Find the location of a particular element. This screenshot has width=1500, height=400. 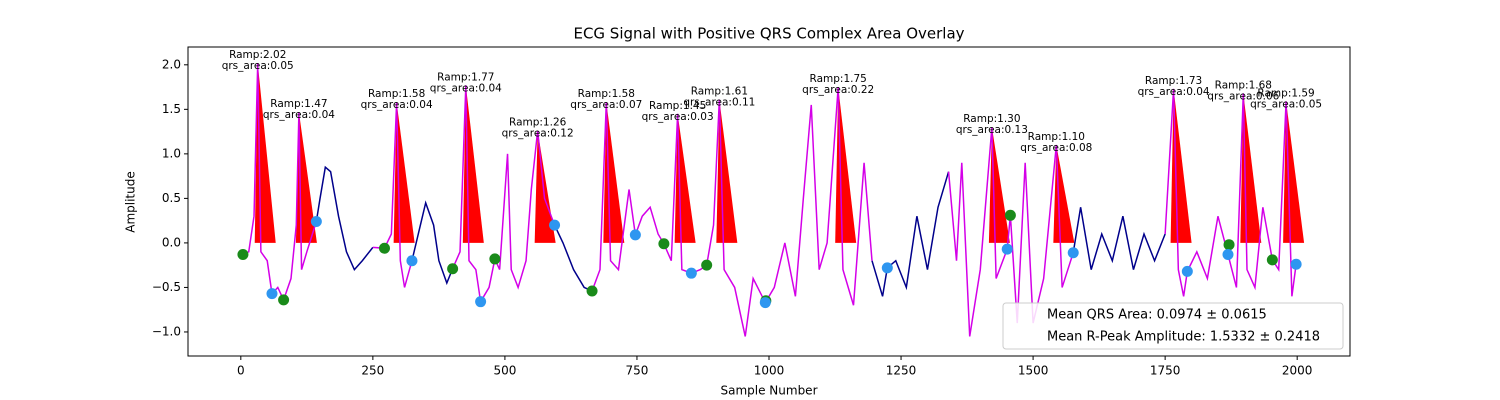

y-tick-label: 1.5 is located at coordinates (171, 109).